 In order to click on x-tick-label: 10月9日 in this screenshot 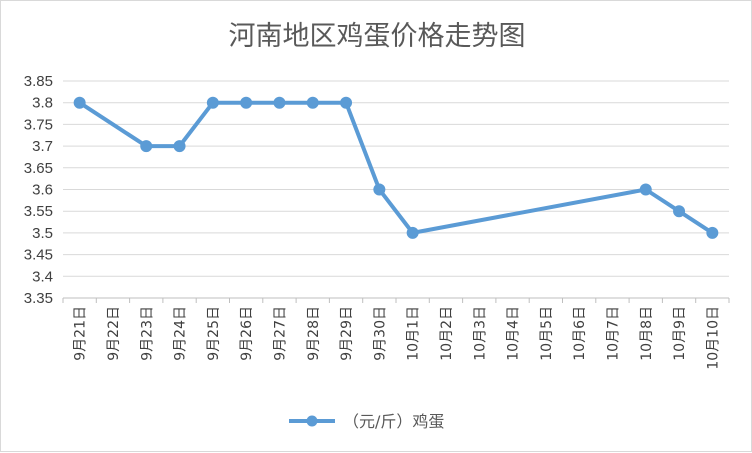, I will do `click(680, 333)`.